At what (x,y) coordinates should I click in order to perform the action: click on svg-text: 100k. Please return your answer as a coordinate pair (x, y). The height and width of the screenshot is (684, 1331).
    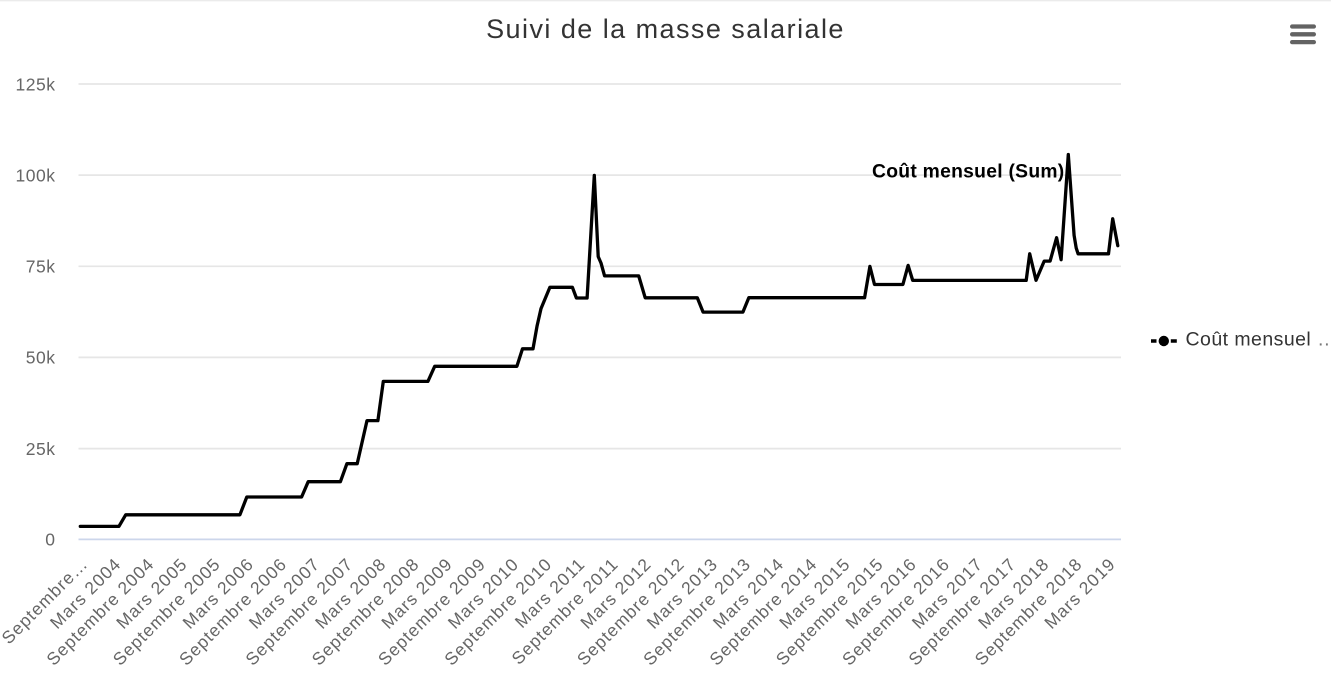
    Looking at the image, I should click on (36, 175).